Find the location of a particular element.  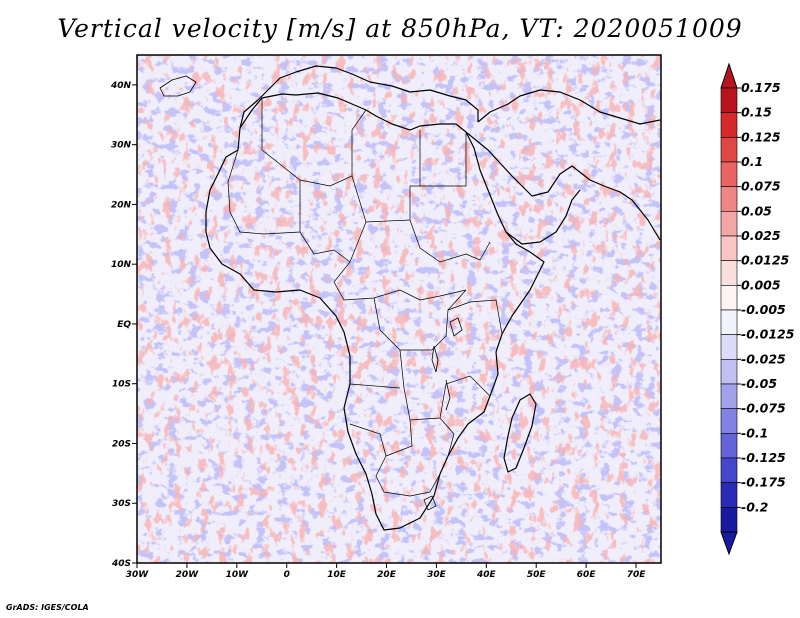

credit-text: GrADS: IGES/COLA is located at coordinates (47, 607).